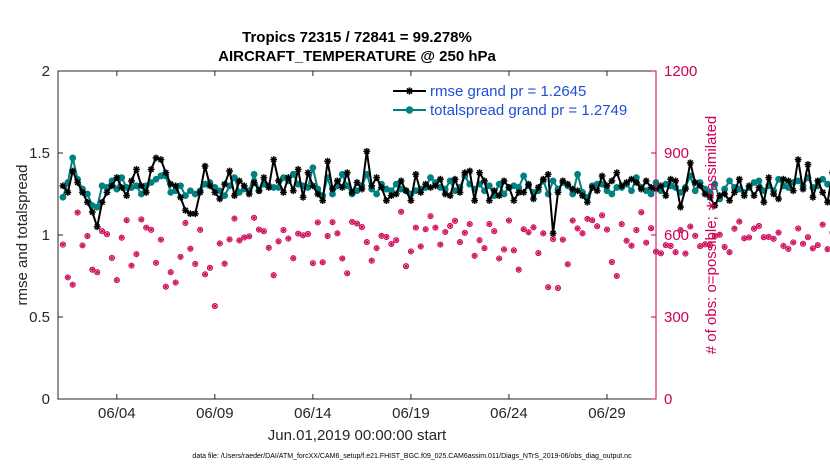  I want to click on legend-rmse-label: rmse grand pr = 1.2645, so click(508, 91).